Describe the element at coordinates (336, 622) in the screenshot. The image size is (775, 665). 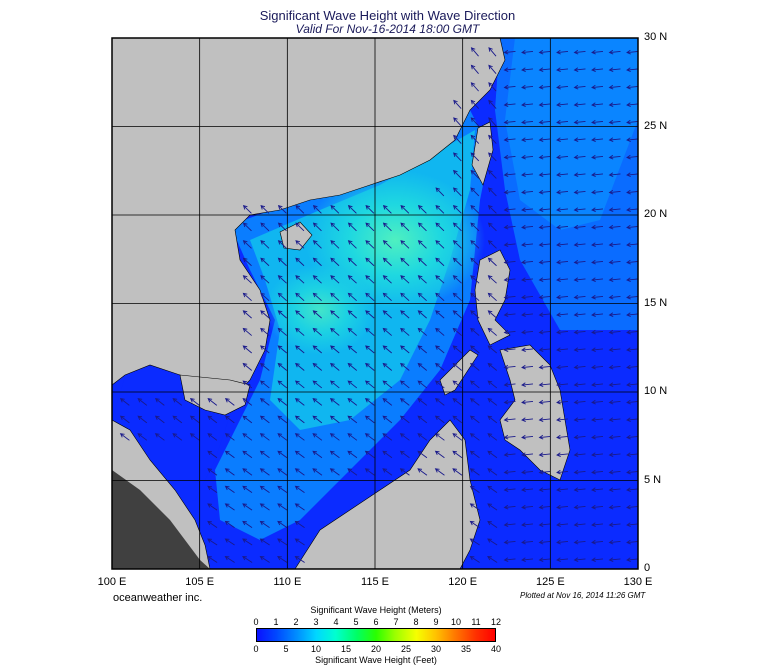
I see `colorbar-tick: 4` at that location.